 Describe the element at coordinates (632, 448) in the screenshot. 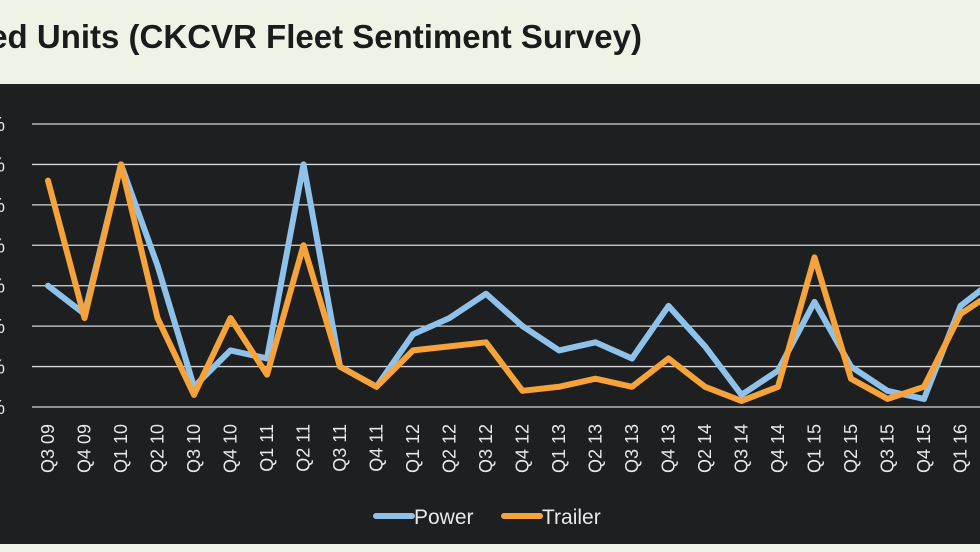

I see `x-tick-label: Q3 13` at that location.